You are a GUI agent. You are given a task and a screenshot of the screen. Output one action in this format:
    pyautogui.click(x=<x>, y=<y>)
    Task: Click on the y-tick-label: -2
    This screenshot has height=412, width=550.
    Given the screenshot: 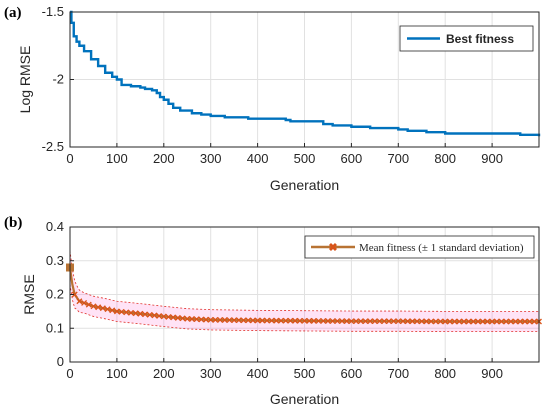 What is the action you would take?
    pyautogui.click(x=58, y=79)
    